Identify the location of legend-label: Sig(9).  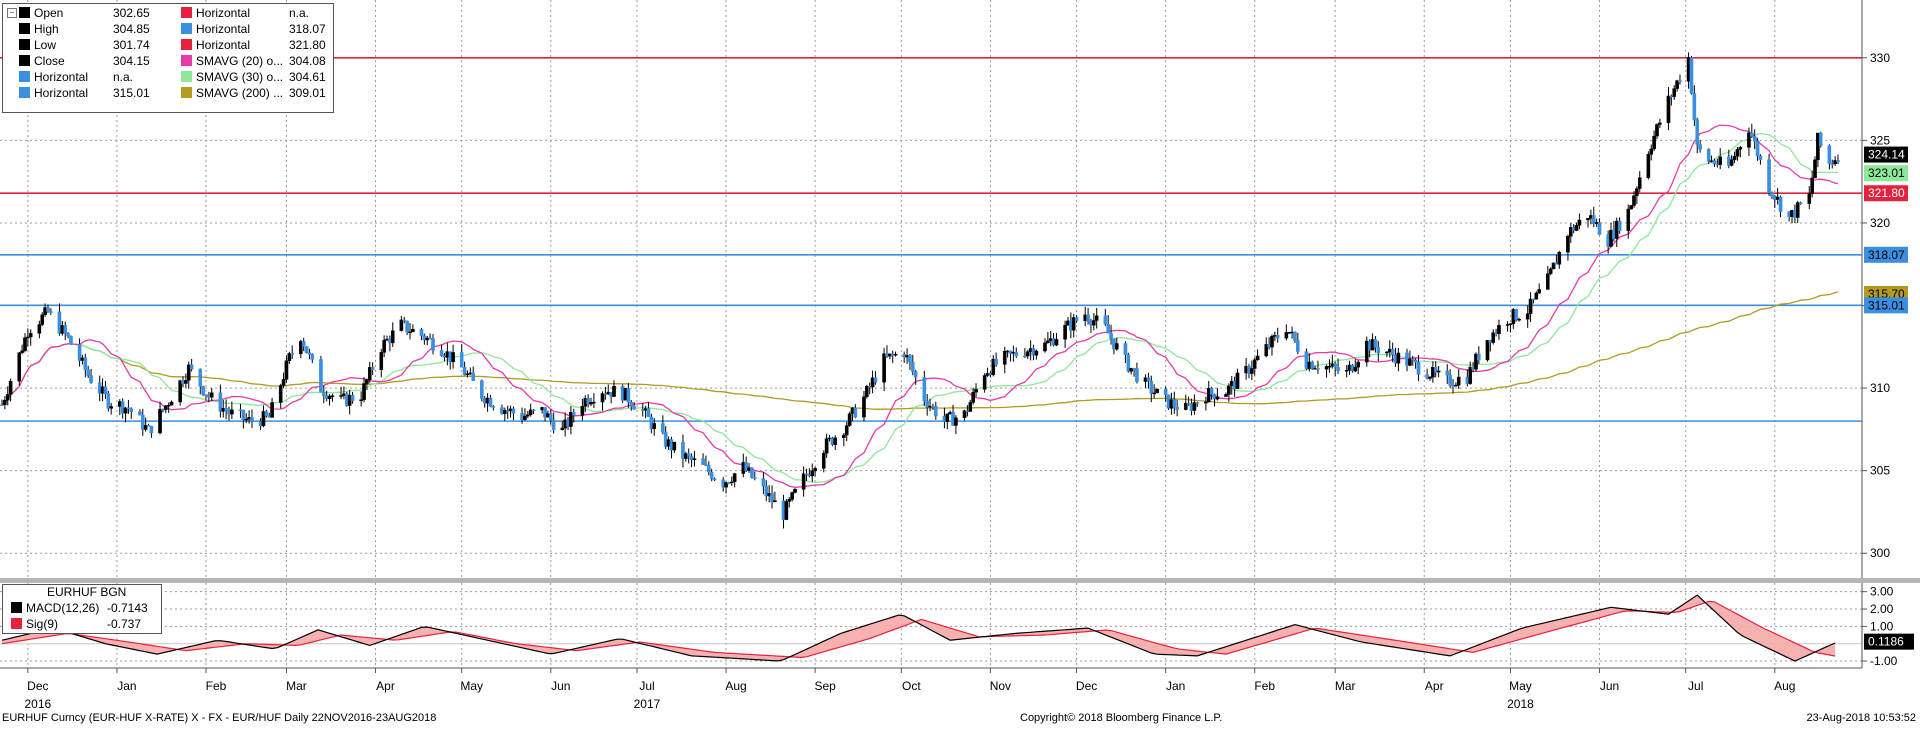
(42, 624).